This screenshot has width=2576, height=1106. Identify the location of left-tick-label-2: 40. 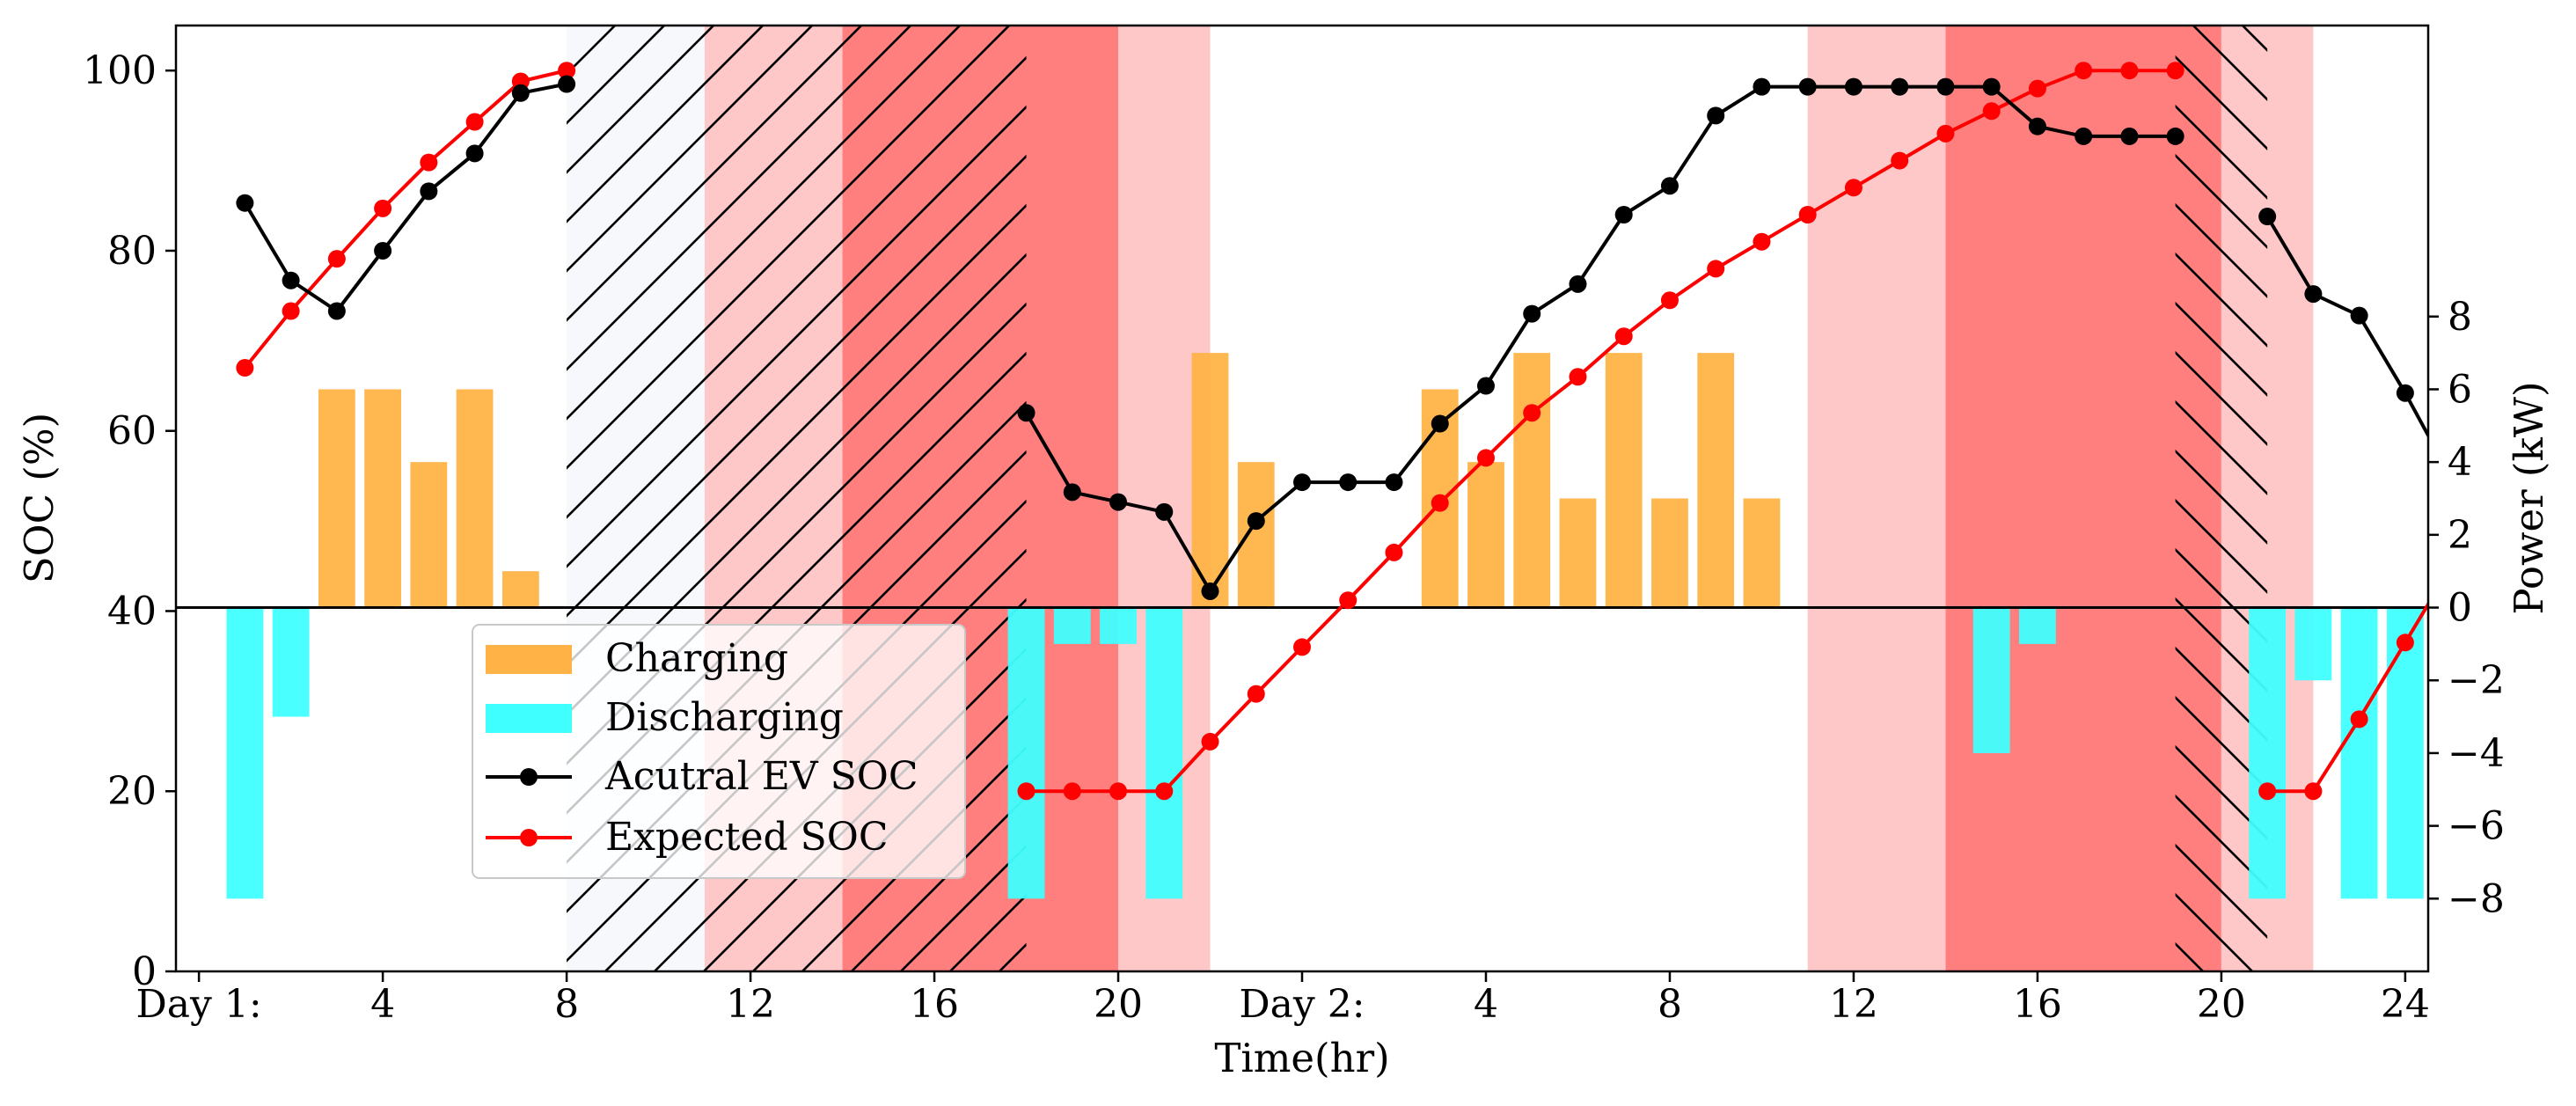
(132, 611).